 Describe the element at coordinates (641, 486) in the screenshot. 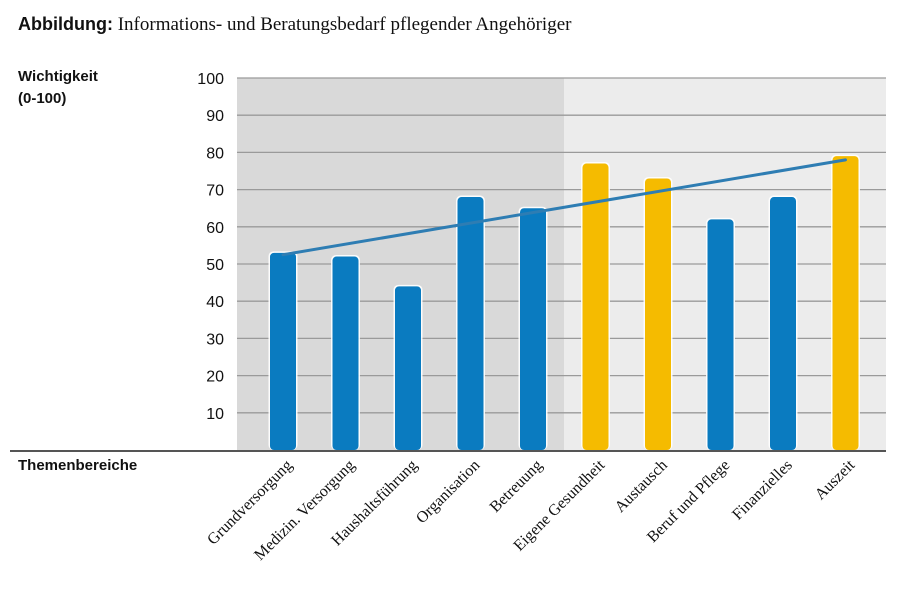

I see `x-tick-label: Austausch` at that location.